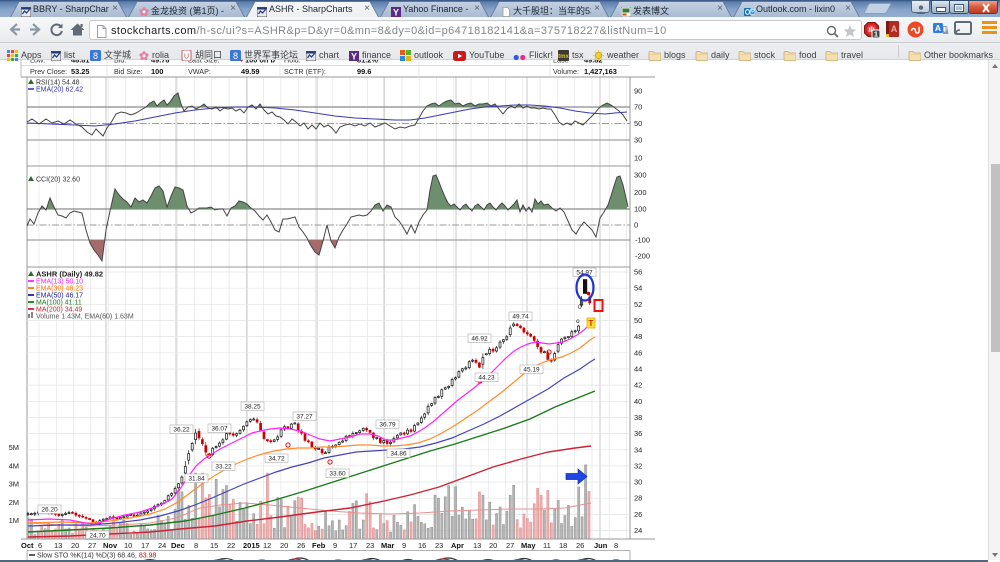 Image resolution: width=1000 pixels, height=562 pixels. Describe the element at coordinates (335, 545) in the screenshot. I see `svg-text: 9` at that location.